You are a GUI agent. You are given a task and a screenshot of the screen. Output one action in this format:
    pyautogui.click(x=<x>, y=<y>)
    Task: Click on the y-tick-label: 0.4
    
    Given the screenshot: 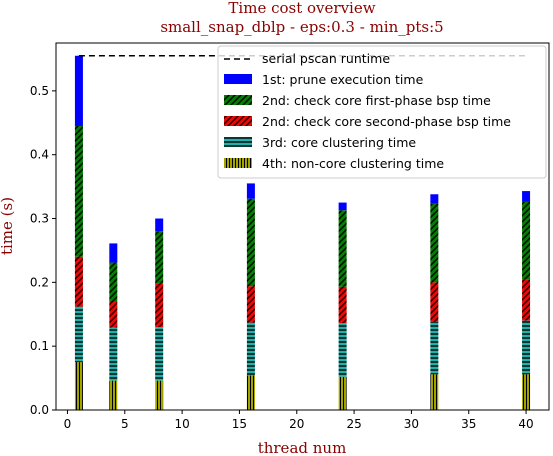 What is the action you would take?
    pyautogui.click(x=39, y=155)
    